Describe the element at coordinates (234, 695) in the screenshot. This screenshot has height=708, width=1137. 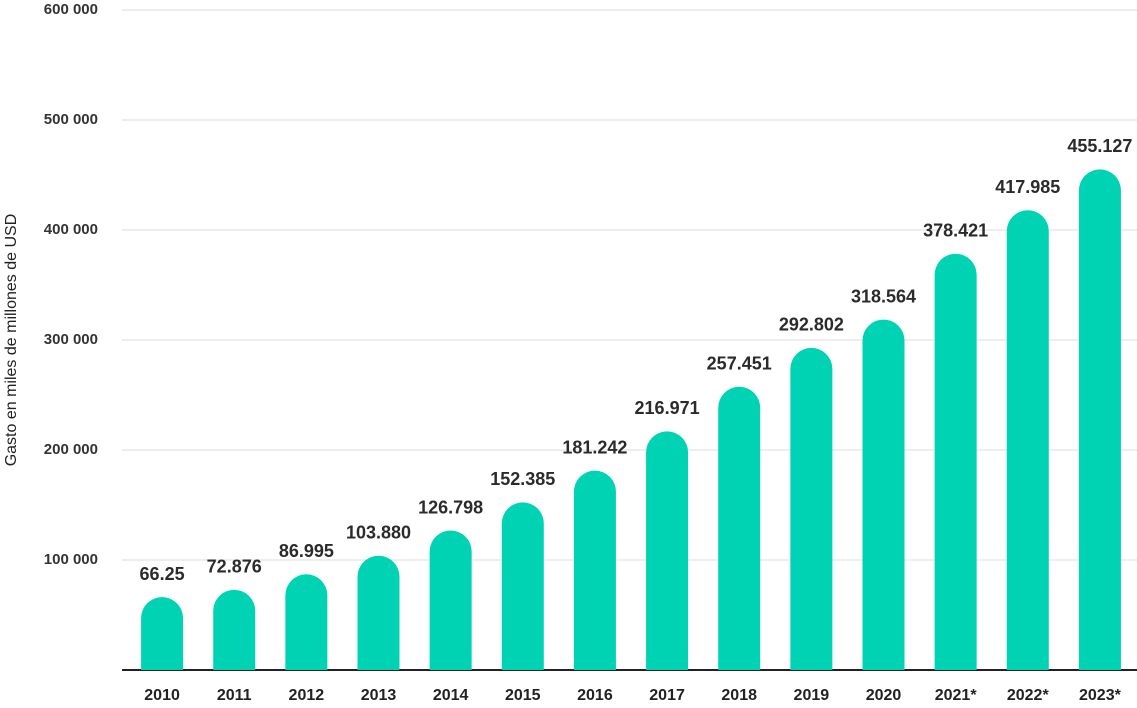
I see `x-tick-label: 2011` at that location.